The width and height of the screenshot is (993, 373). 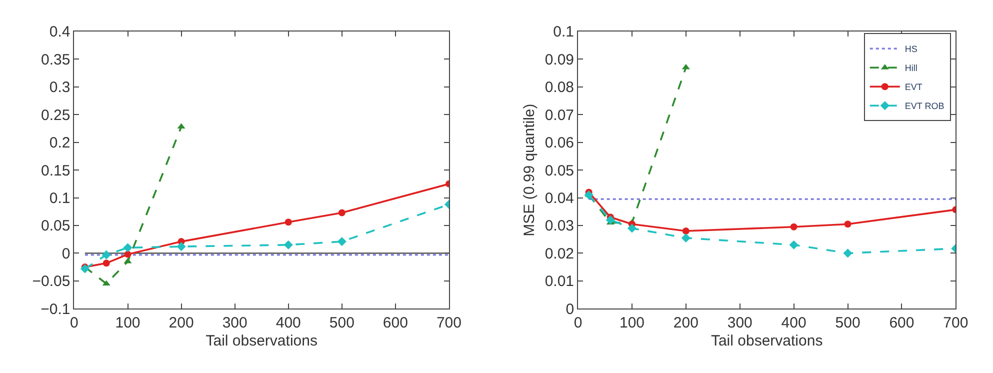 I want to click on y-tick-label: 0.08, so click(x=559, y=87).